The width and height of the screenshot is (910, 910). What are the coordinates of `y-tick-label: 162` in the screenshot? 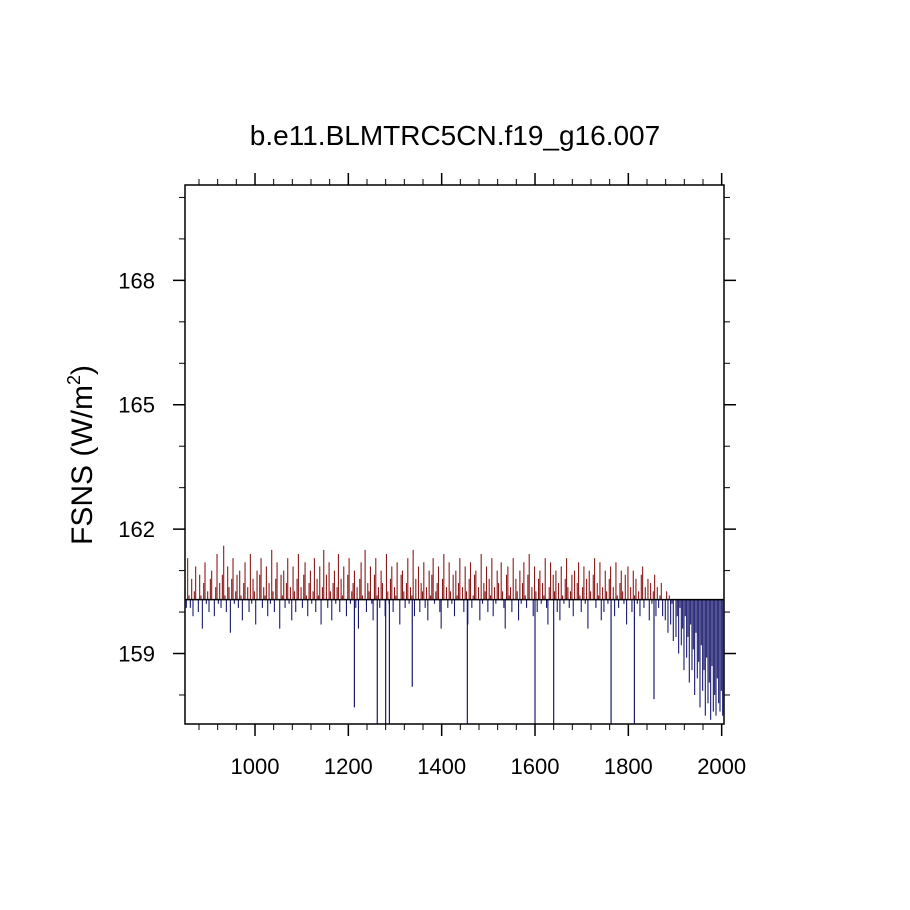 It's located at (136, 529).